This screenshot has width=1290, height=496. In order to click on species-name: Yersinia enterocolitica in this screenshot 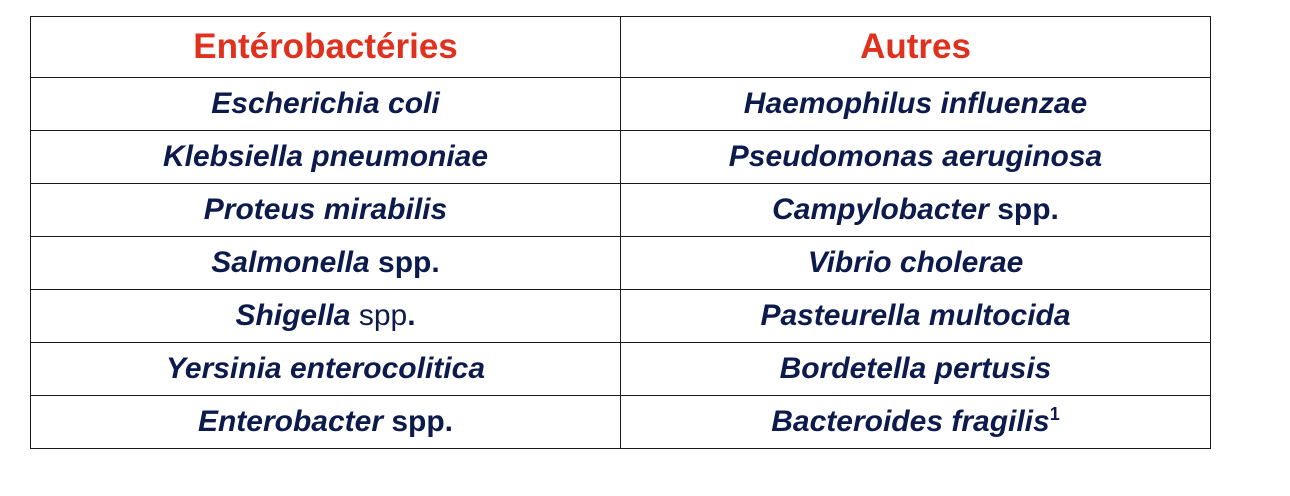, I will do `click(325, 368)`.